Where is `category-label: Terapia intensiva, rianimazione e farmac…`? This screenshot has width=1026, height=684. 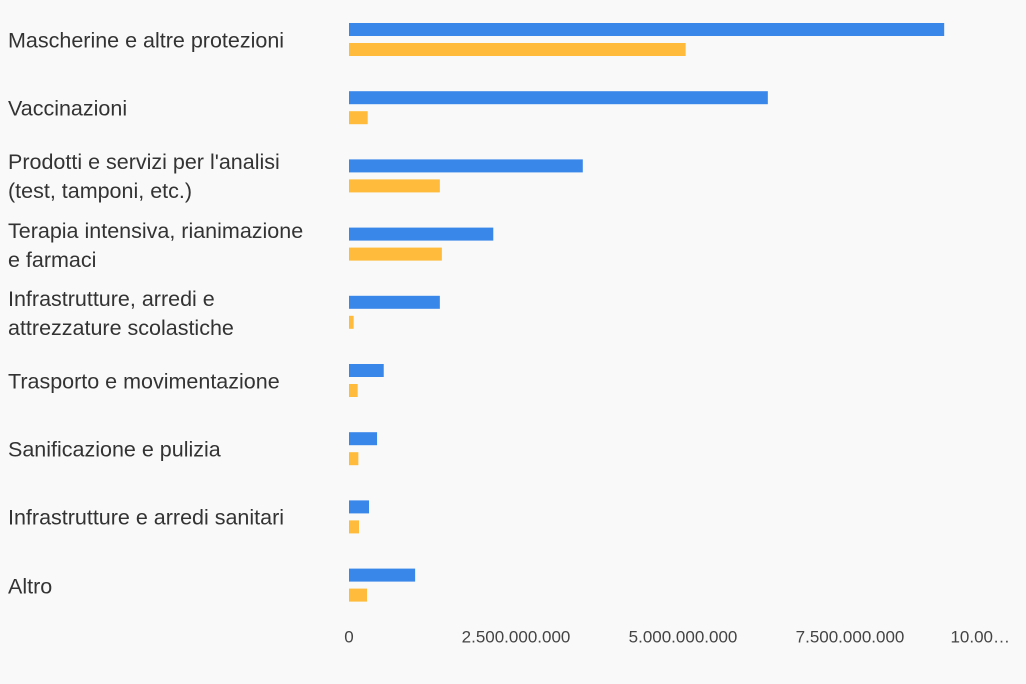 category-label: Terapia intensiva, rianimazione e farmac… is located at coordinates (156, 245).